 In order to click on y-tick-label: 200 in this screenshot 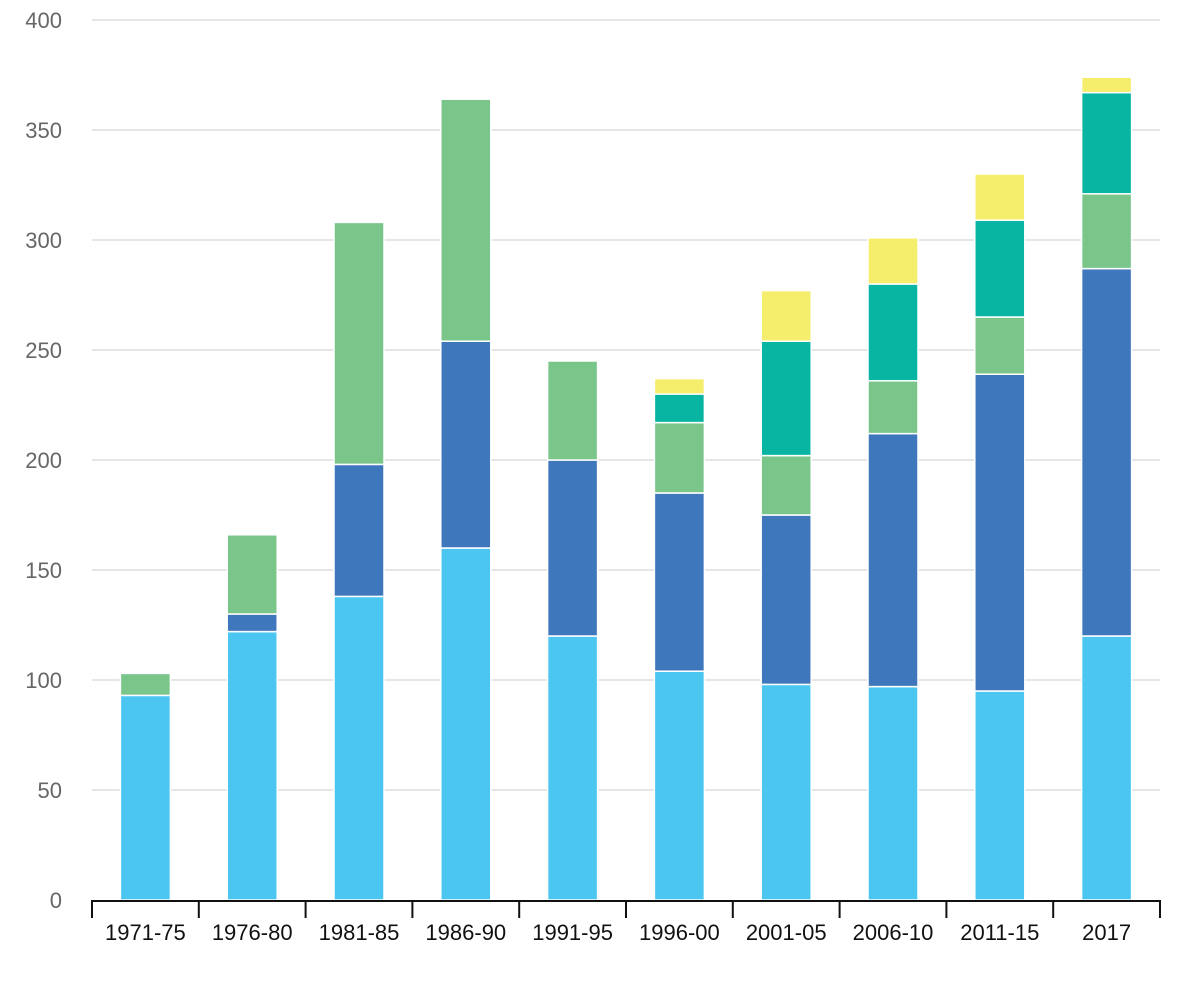, I will do `click(43, 460)`.